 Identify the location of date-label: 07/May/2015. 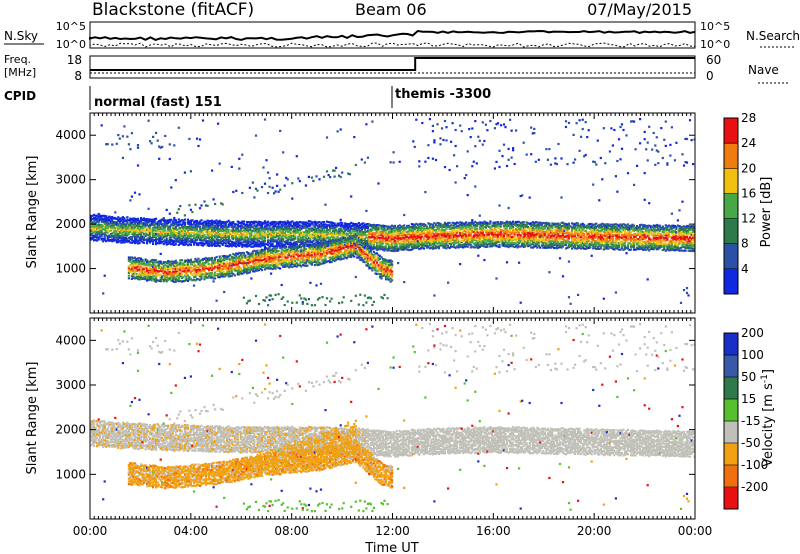
(639, 9).